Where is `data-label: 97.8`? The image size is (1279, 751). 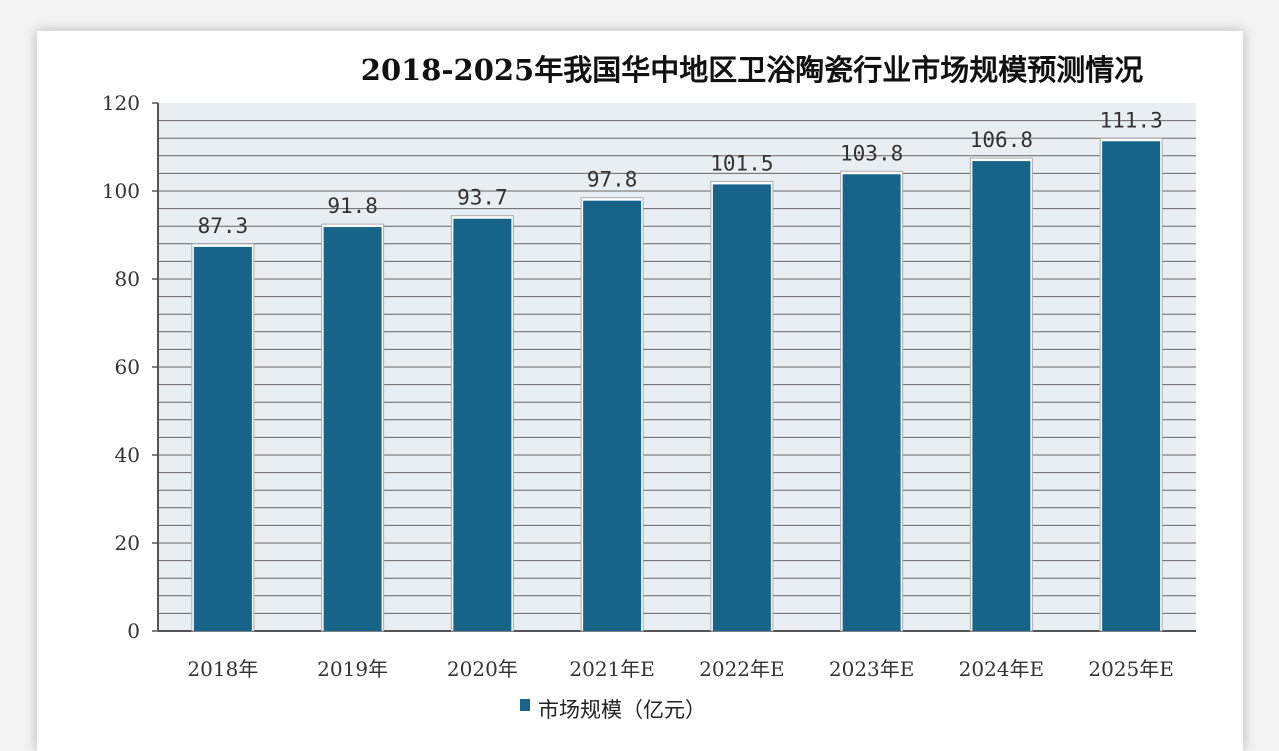 data-label: 97.8 is located at coordinates (612, 180).